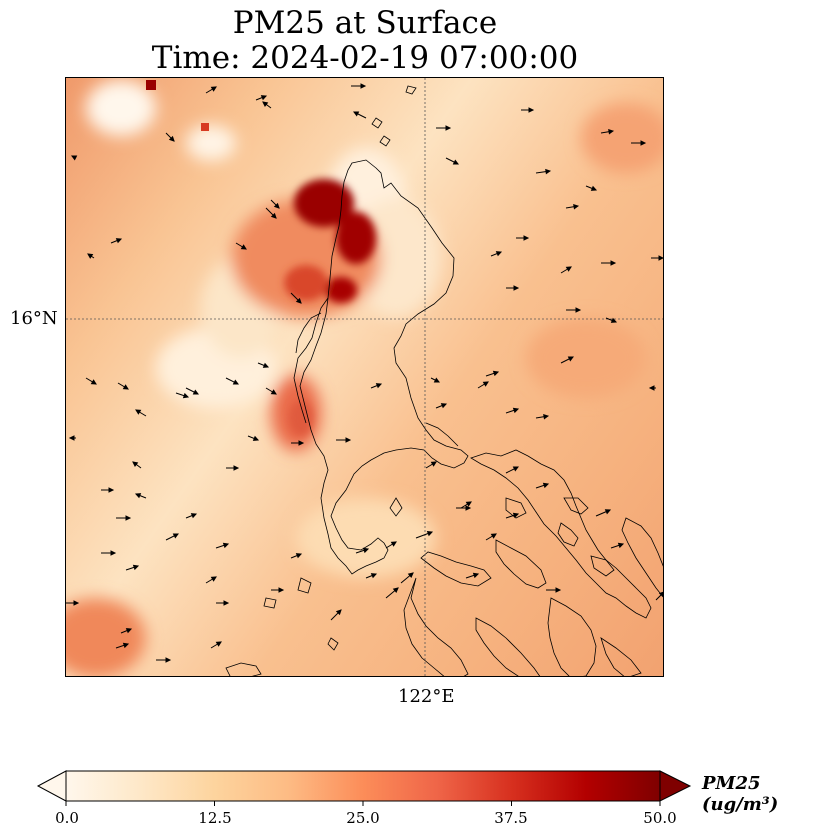  What do you see at coordinates (426, 696) in the screenshot?
I see `lon-tick-label: 122°E` at bounding box center [426, 696].